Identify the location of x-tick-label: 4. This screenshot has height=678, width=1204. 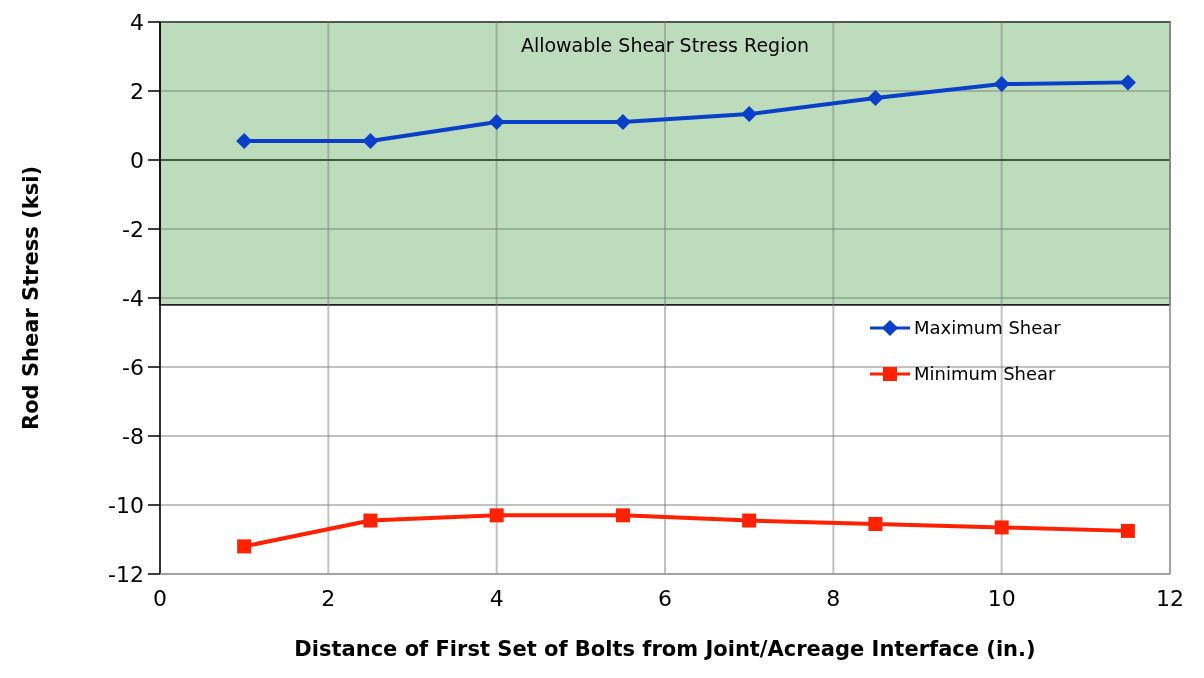
(496, 598).